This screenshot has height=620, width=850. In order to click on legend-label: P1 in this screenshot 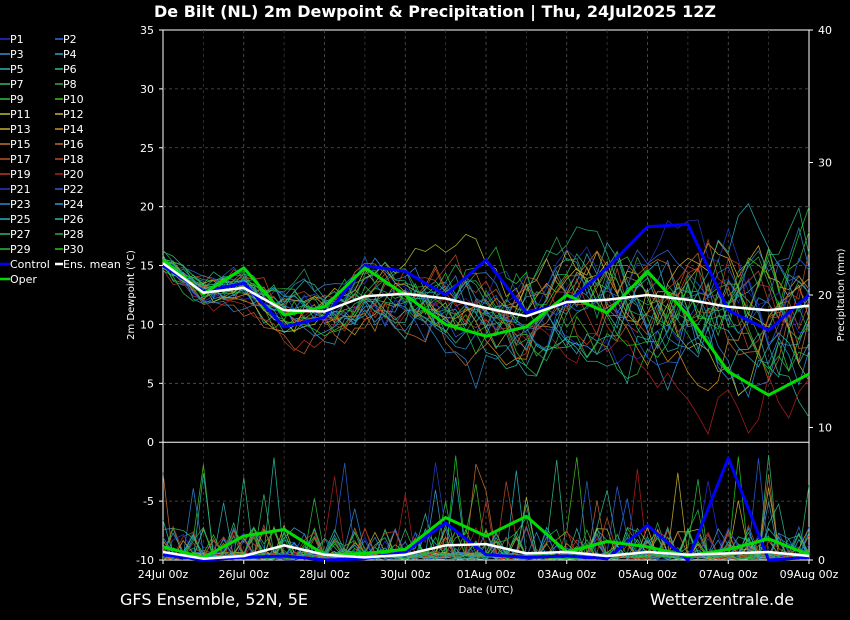, I will do `click(17, 39)`.